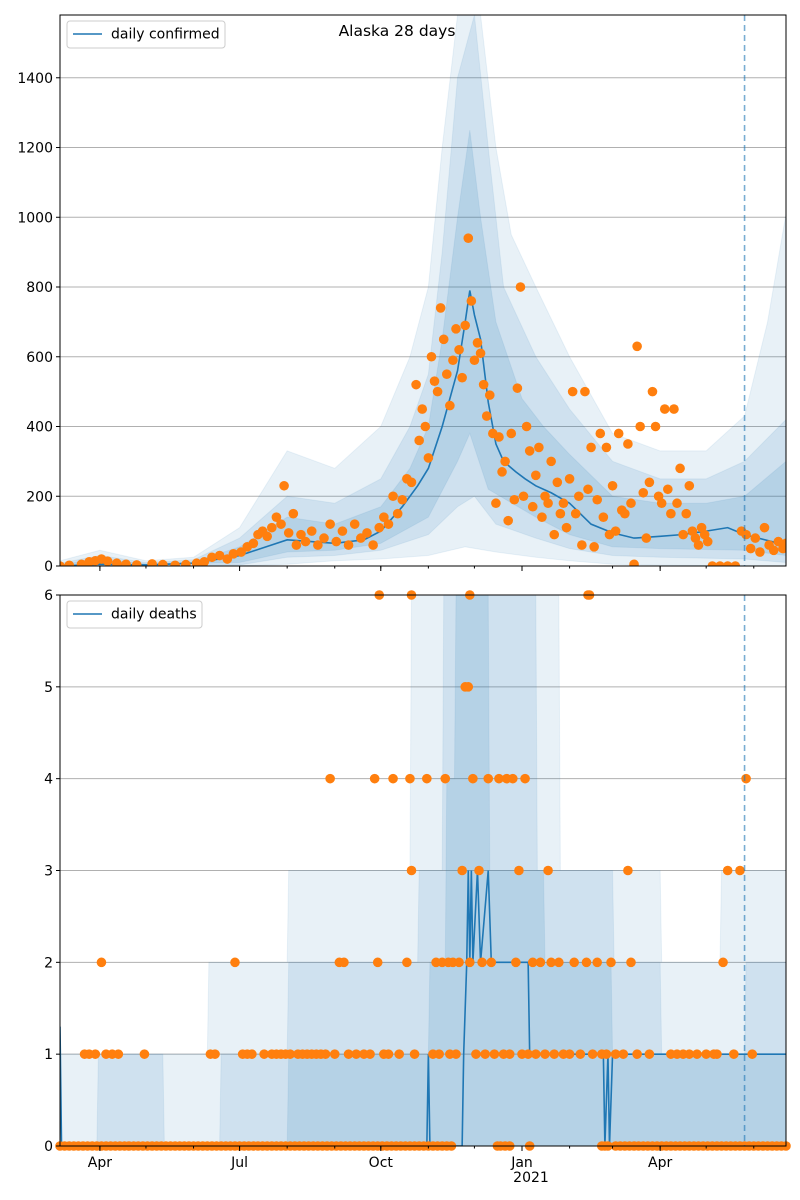  What do you see at coordinates (531, 1178) in the screenshot?
I see `x-axis-year-label: 2021` at bounding box center [531, 1178].